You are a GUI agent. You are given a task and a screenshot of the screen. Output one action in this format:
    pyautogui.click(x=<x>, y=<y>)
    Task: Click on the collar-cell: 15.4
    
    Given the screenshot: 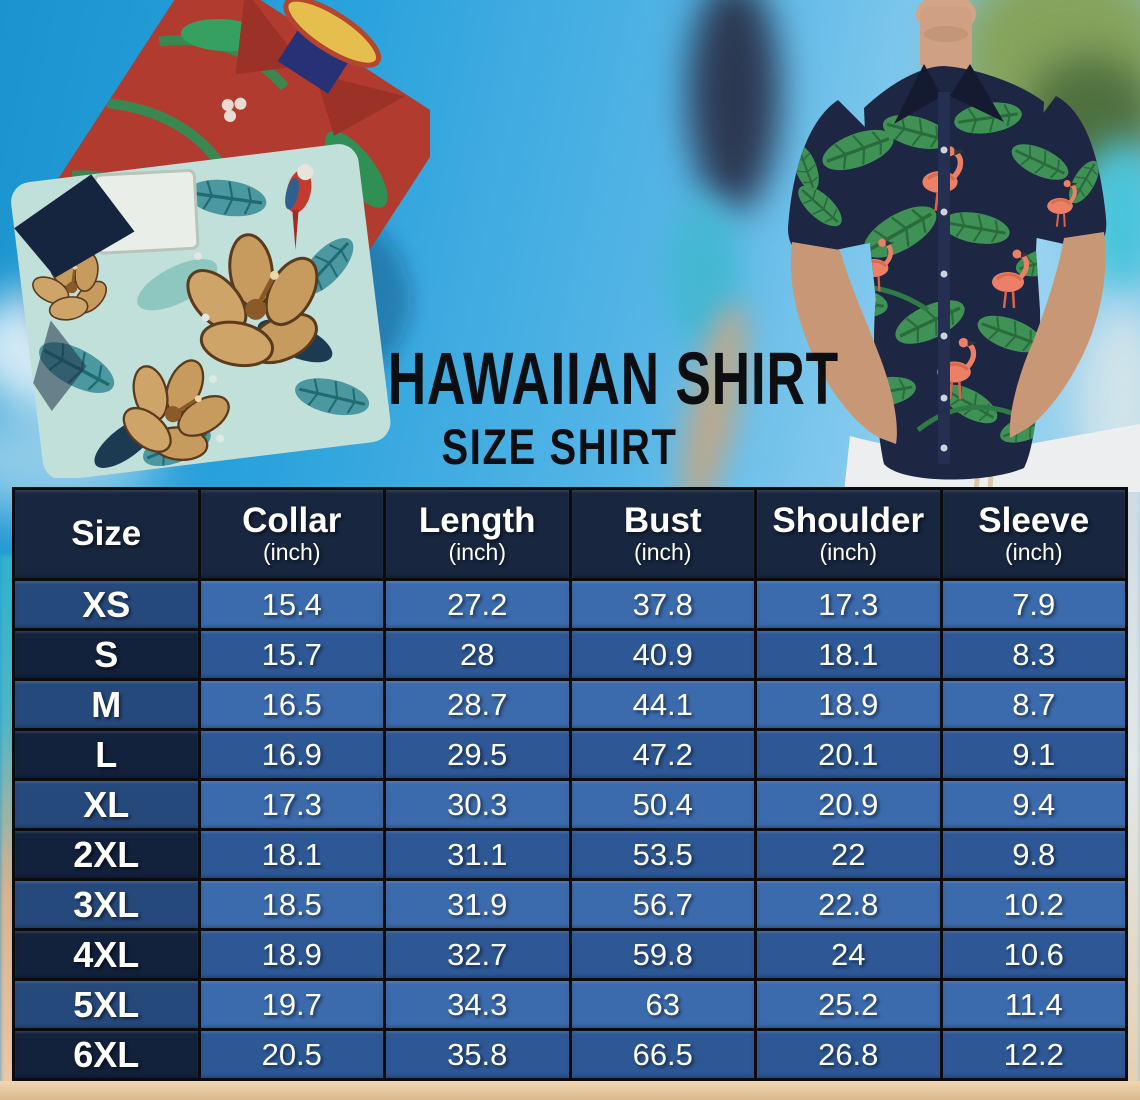 What is the action you would take?
    pyautogui.click(x=291, y=604)
    